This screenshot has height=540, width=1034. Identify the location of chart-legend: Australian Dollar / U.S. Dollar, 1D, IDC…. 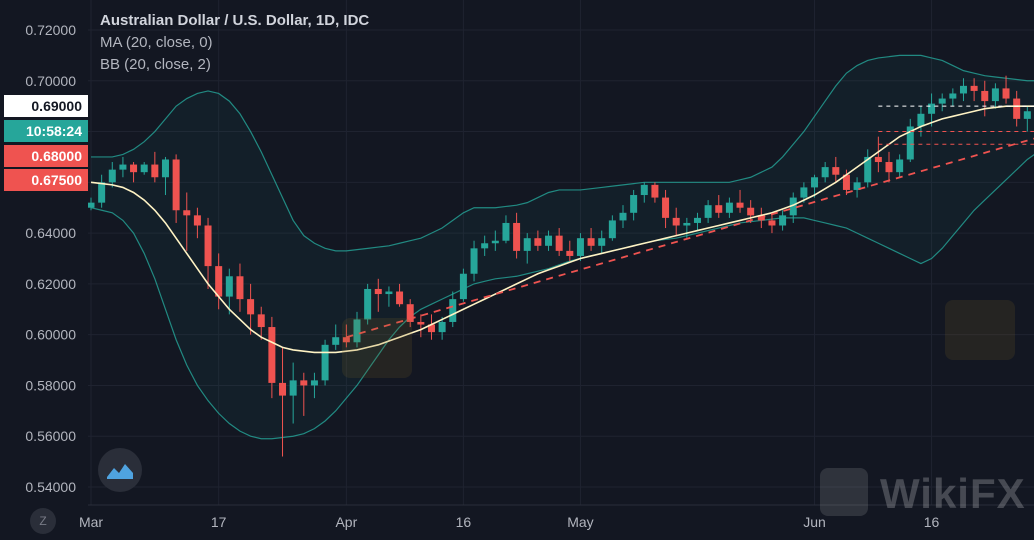
(234, 43).